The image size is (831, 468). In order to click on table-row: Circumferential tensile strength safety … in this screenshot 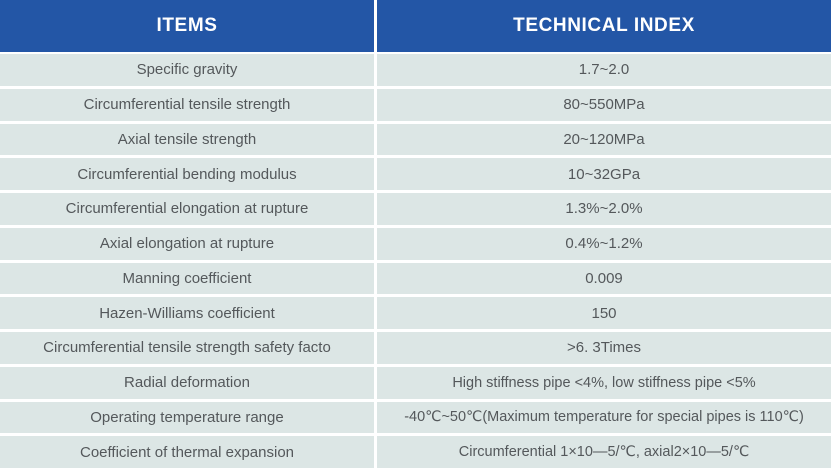, I will do `click(415, 348)`.